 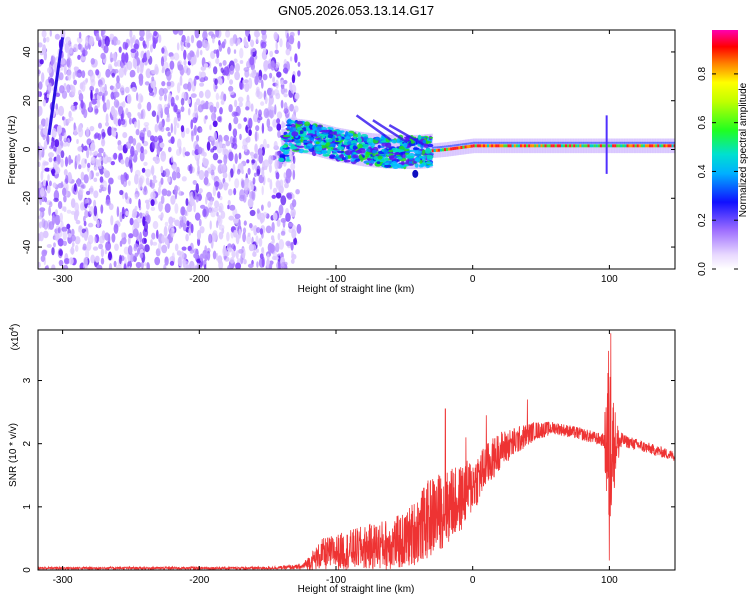 What do you see at coordinates (336, 279) in the screenshot?
I see `x-tick-label: -100` at bounding box center [336, 279].